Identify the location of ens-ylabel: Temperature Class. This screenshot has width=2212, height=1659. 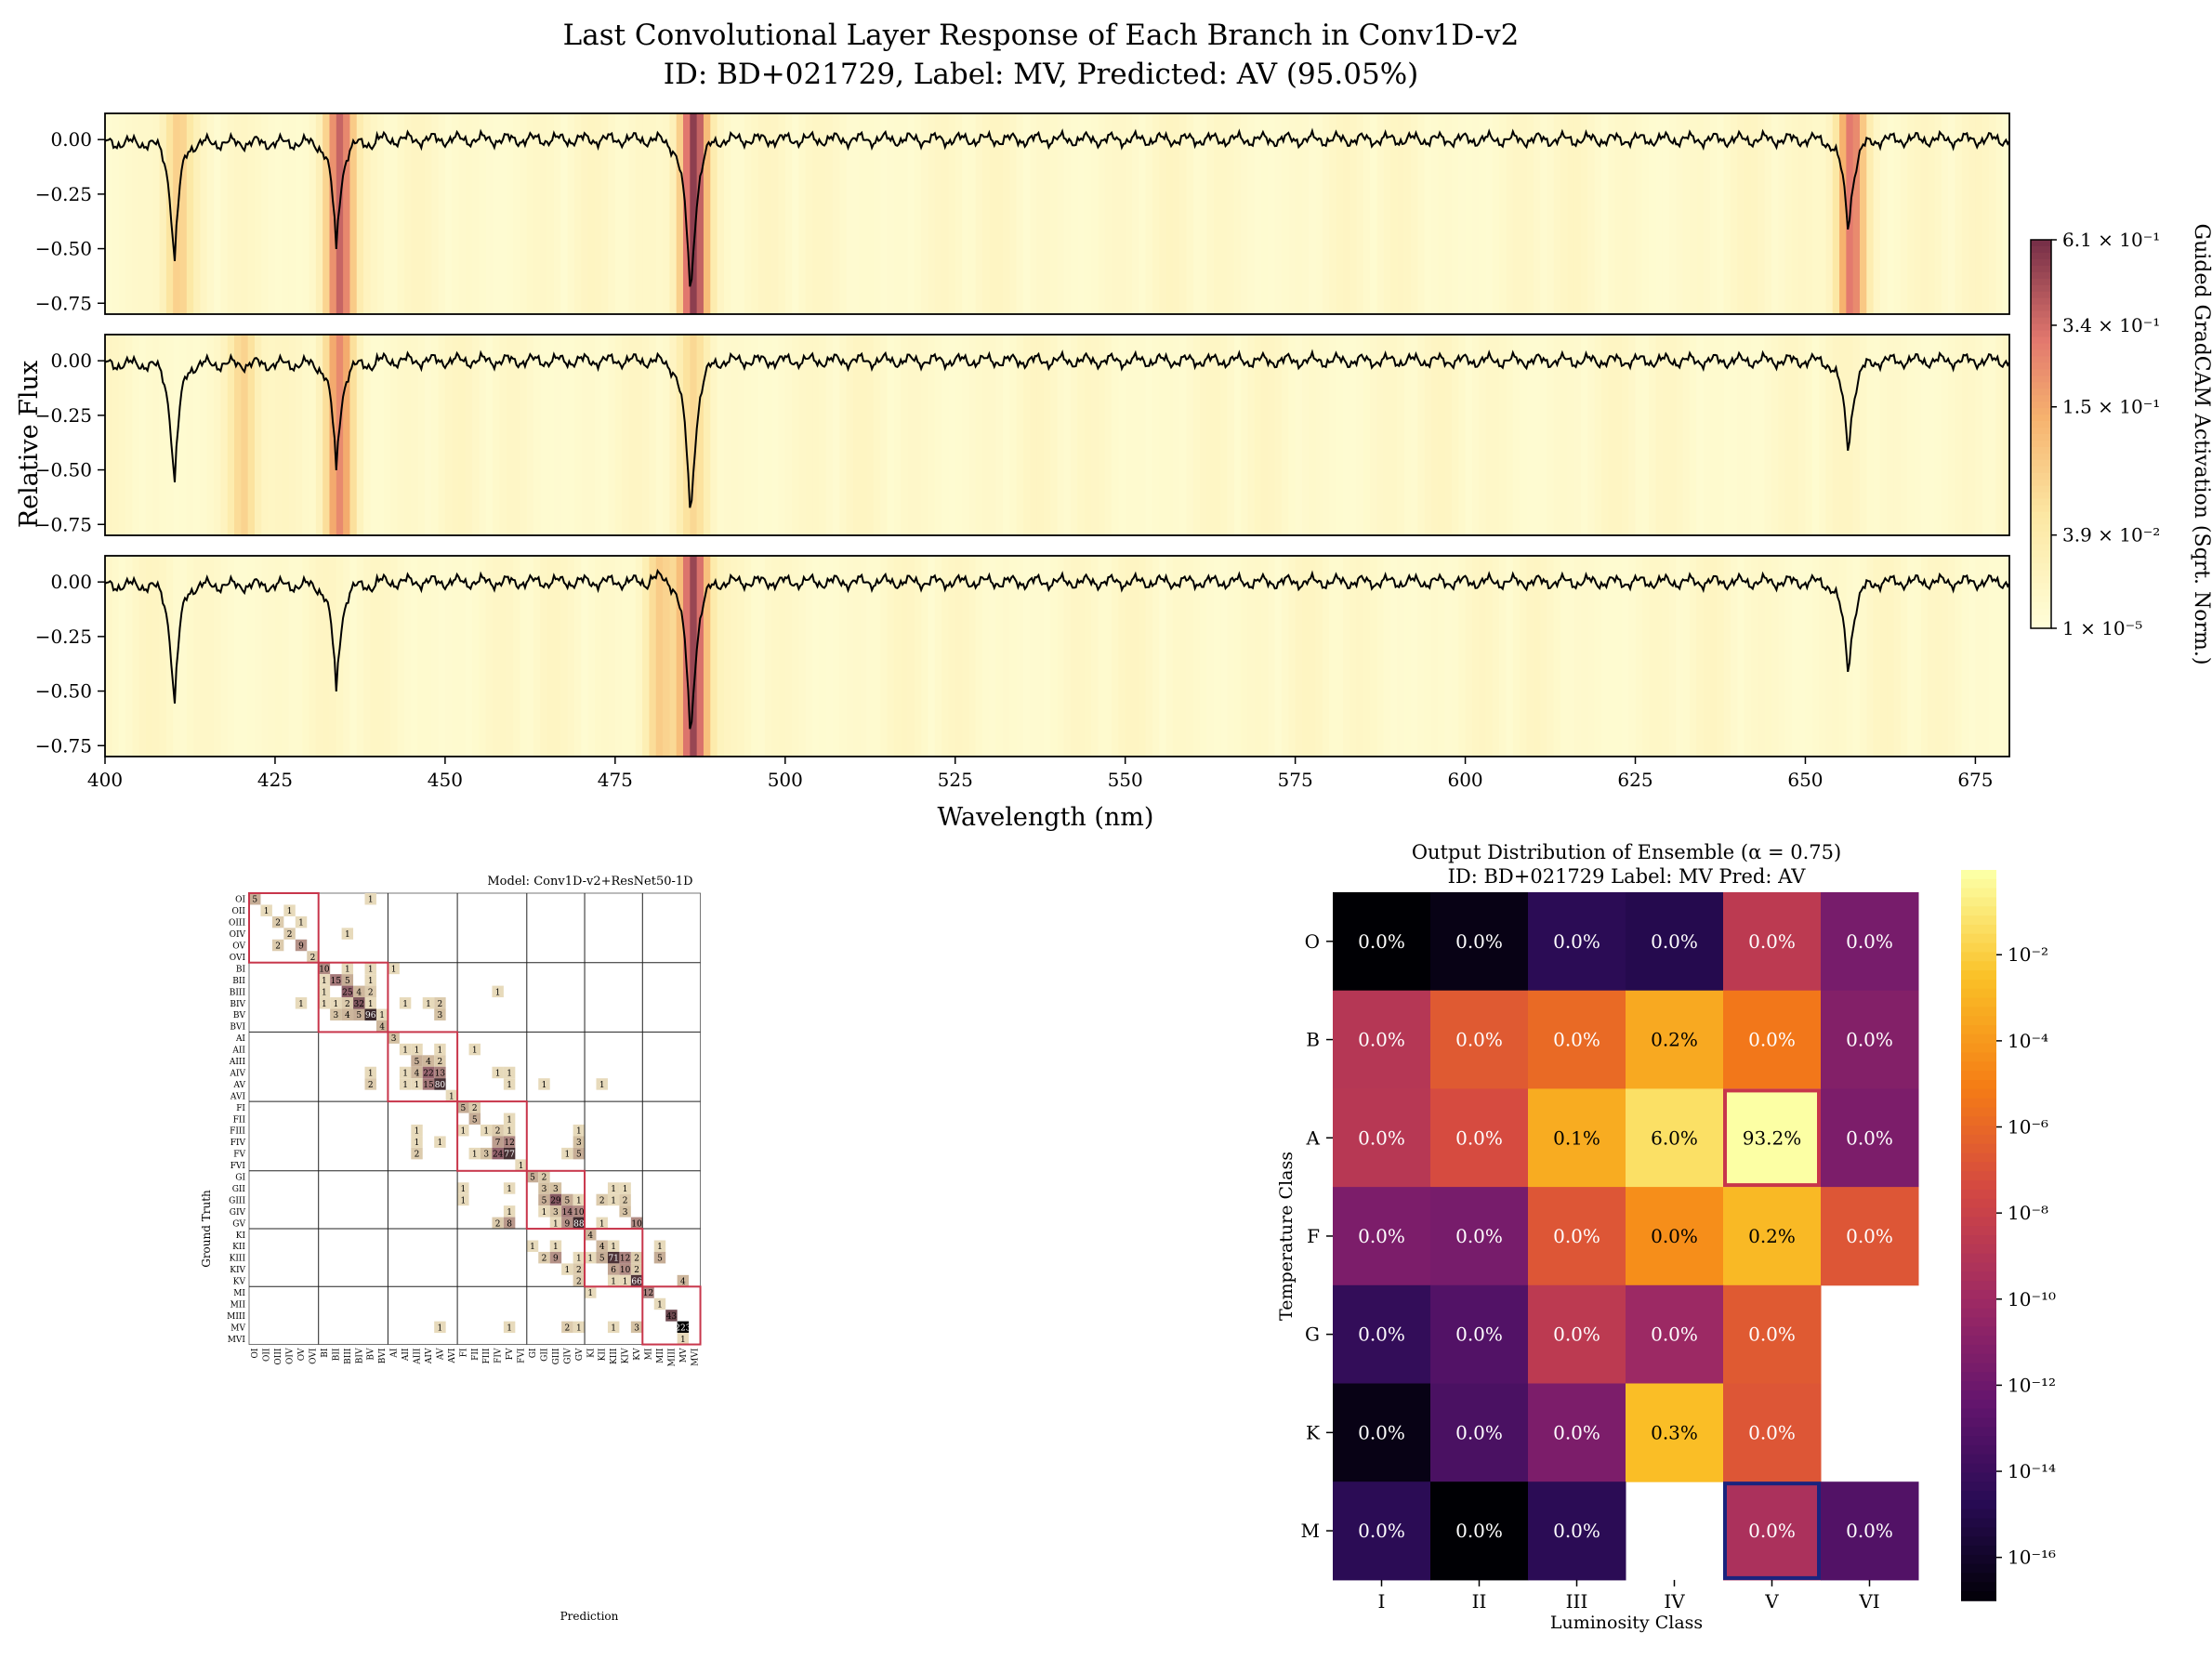
(1286, 1236).